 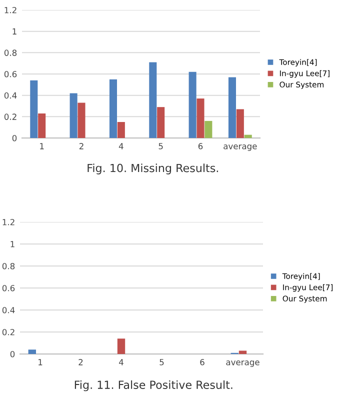 What do you see at coordinates (153, 386) in the screenshot?
I see `text: Fig. 11. False Positive Result.` at bounding box center [153, 386].